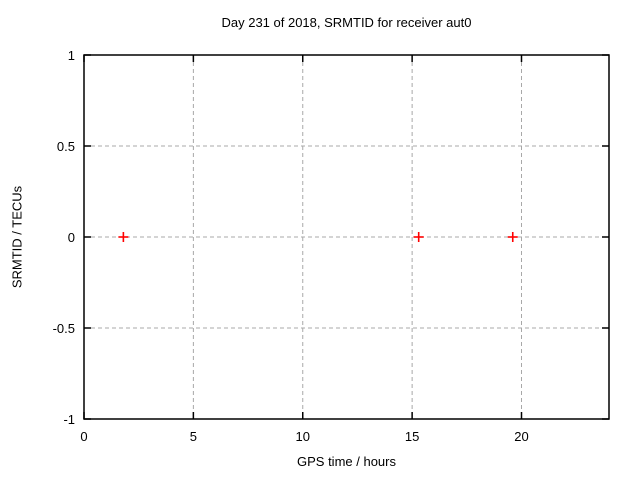 The image size is (640, 480). Describe the element at coordinates (71, 55) in the screenshot. I see `y-tick-label: 1` at that location.